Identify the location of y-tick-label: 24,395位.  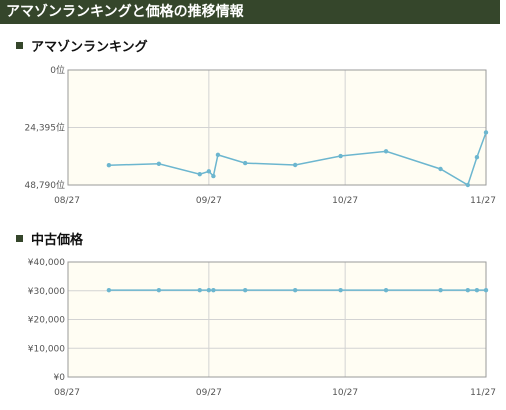
(45, 128).